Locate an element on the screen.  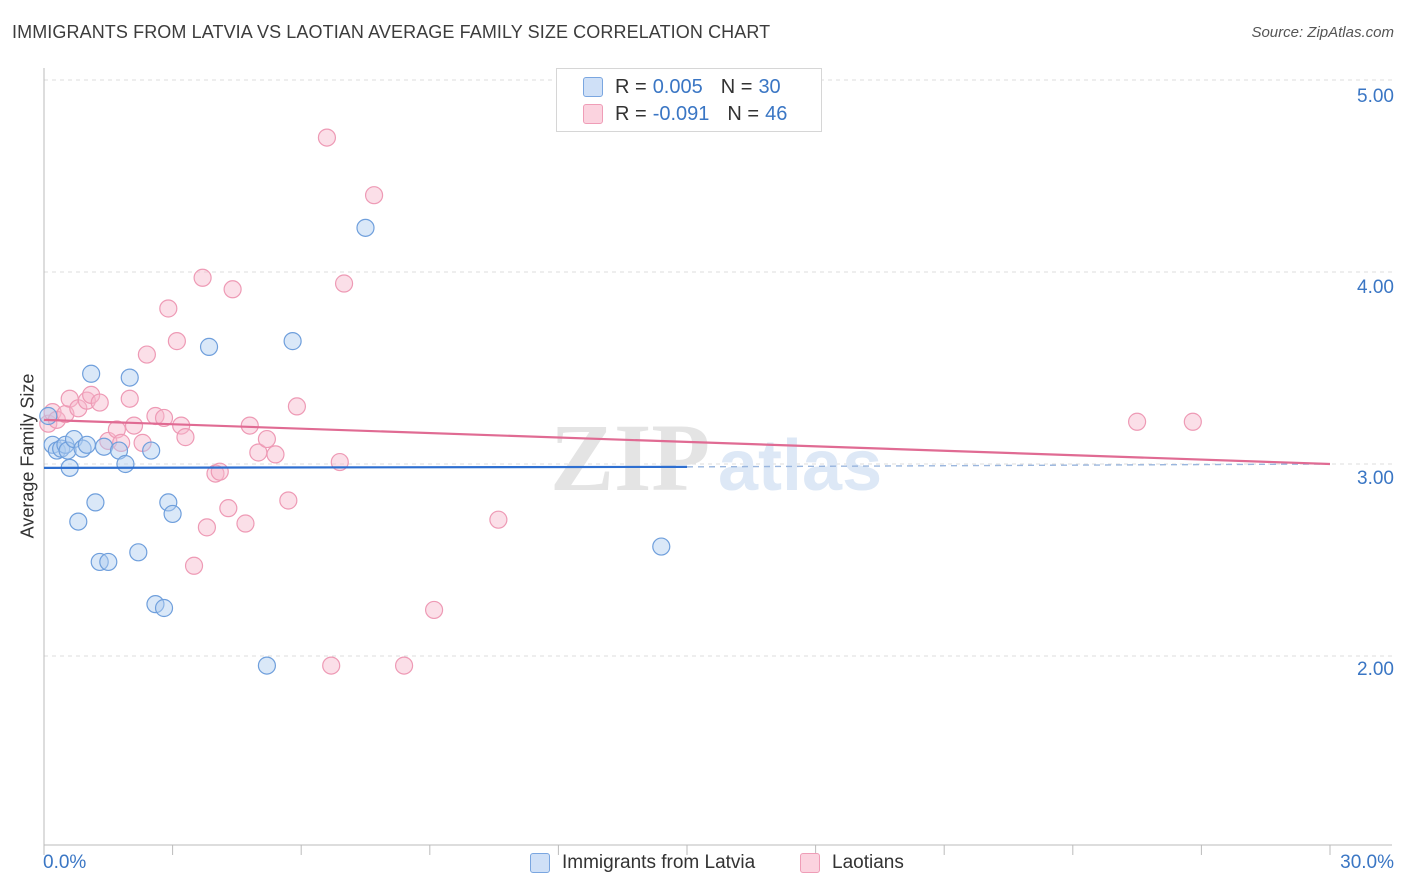
x-tick-label-end: 30.0% is located at coordinates (1367, 862).